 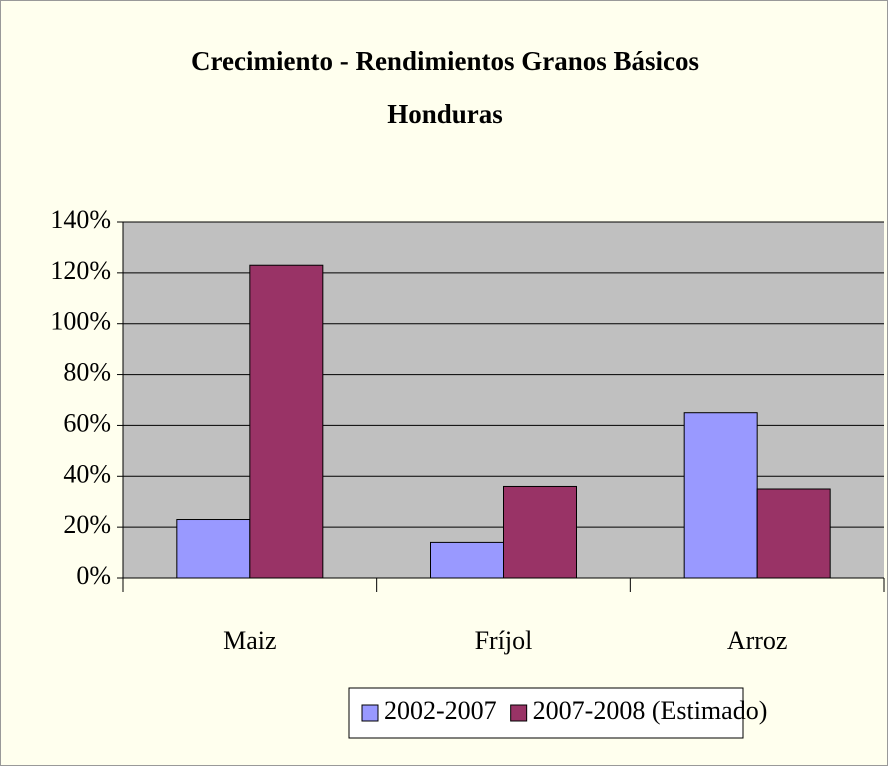 I want to click on y-tick-label: 100%, so click(x=80, y=321).